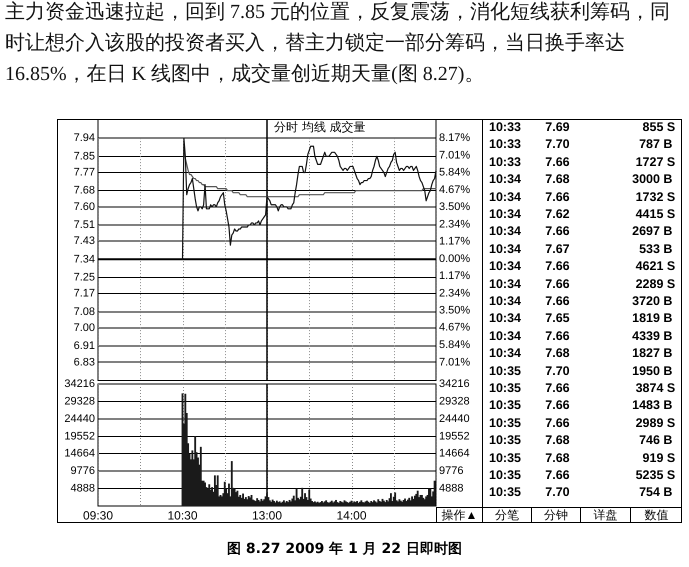  Describe the element at coordinates (580, 353) in the screenshot. I see `text: 10:34 7.68 1827 B` at that location.